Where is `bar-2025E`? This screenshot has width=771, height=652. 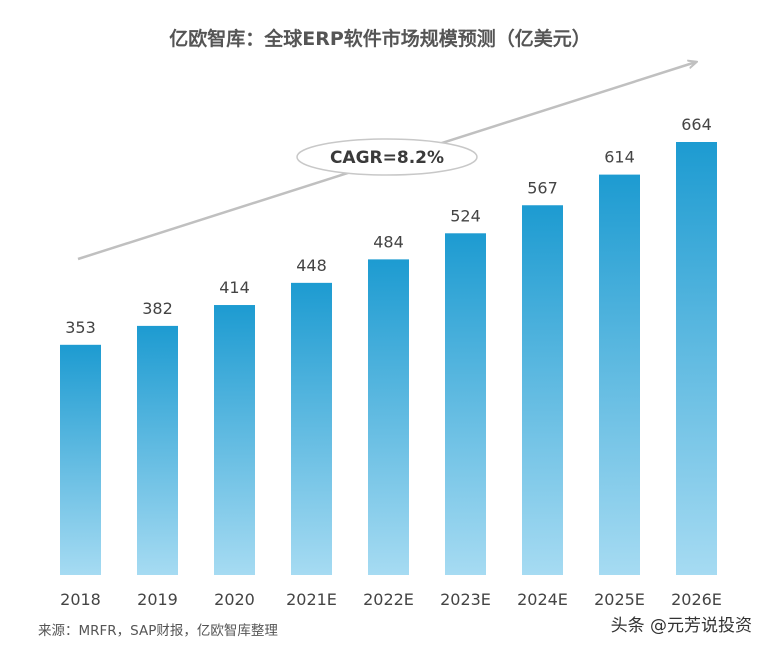 bar-2025E is located at coordinates (619, 375).